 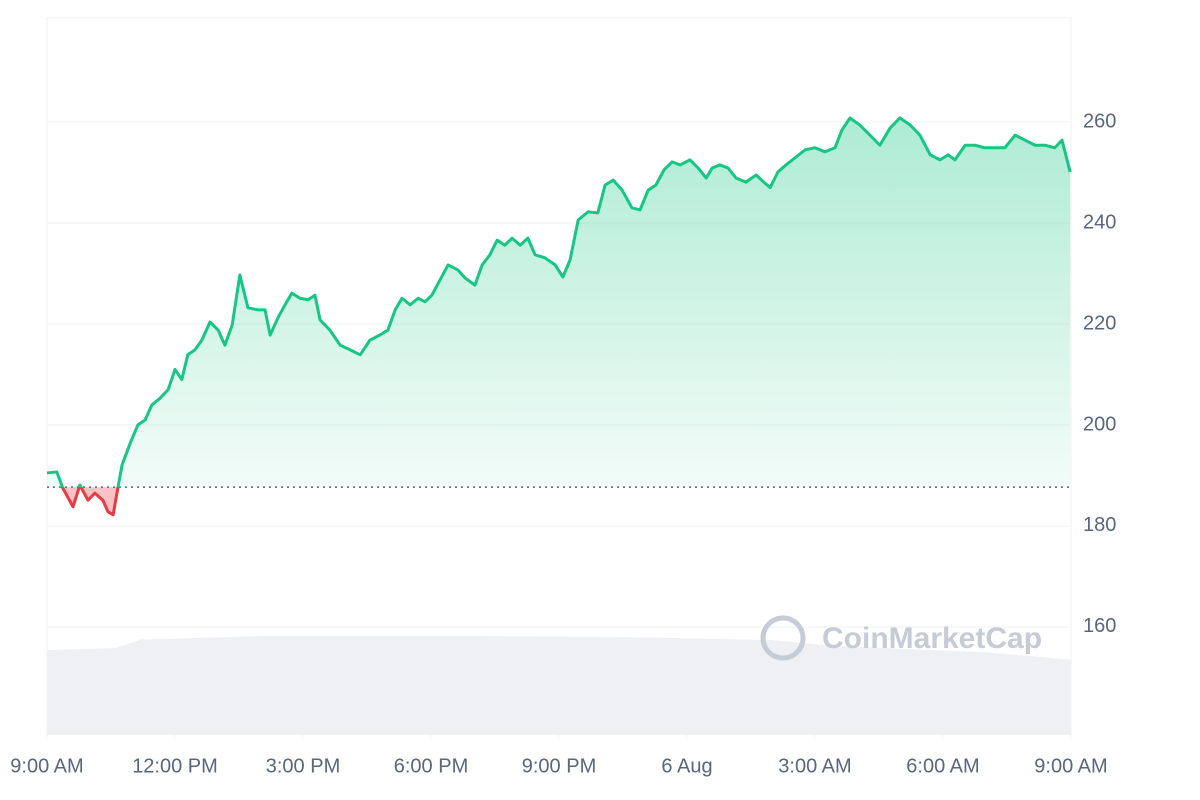 What do you see at coordinates (942, 766) in the screenshot?
I see `x-tick-label: 6:00 AM` at bounding box center [942, 766].